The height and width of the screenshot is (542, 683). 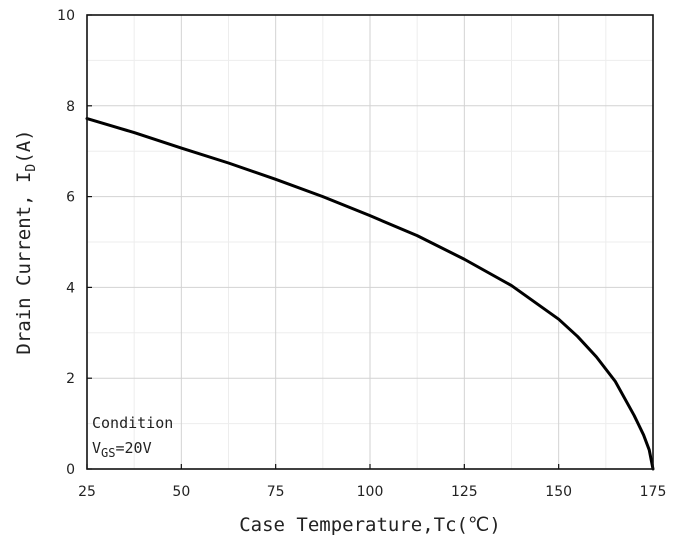 What do you see at coordinates (370, 525) in the screenshot?
I see `x-axis-label: Case Temperature,Tc(℃)` at bounding box center [370, 525].